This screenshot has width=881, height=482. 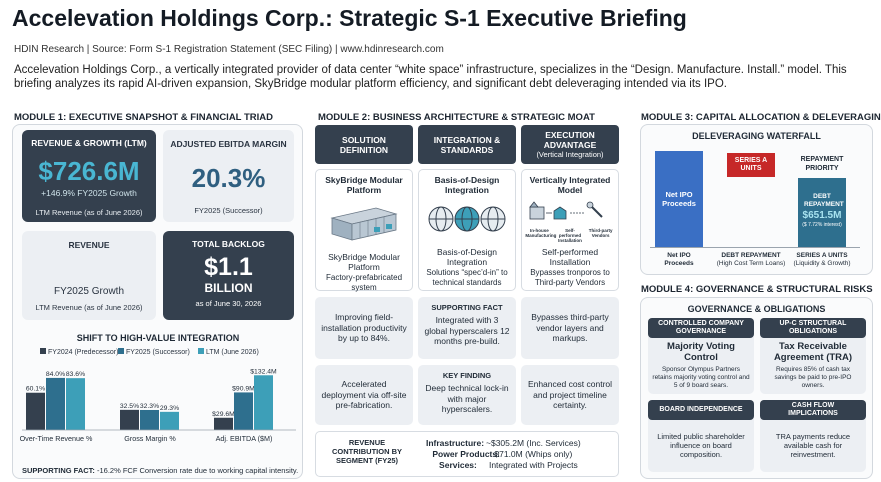 I want to click on head-line: OBLIGATIONS, so click(x=813, y=331).